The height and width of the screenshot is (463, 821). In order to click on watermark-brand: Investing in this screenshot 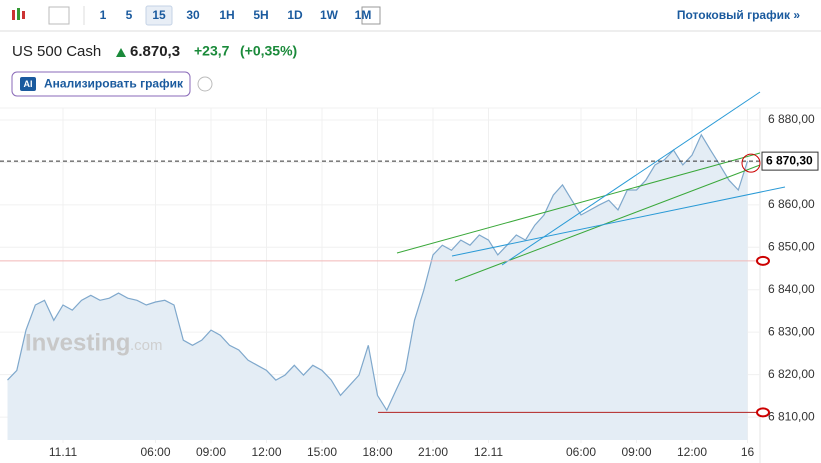, I will do `click(77, 342)`.